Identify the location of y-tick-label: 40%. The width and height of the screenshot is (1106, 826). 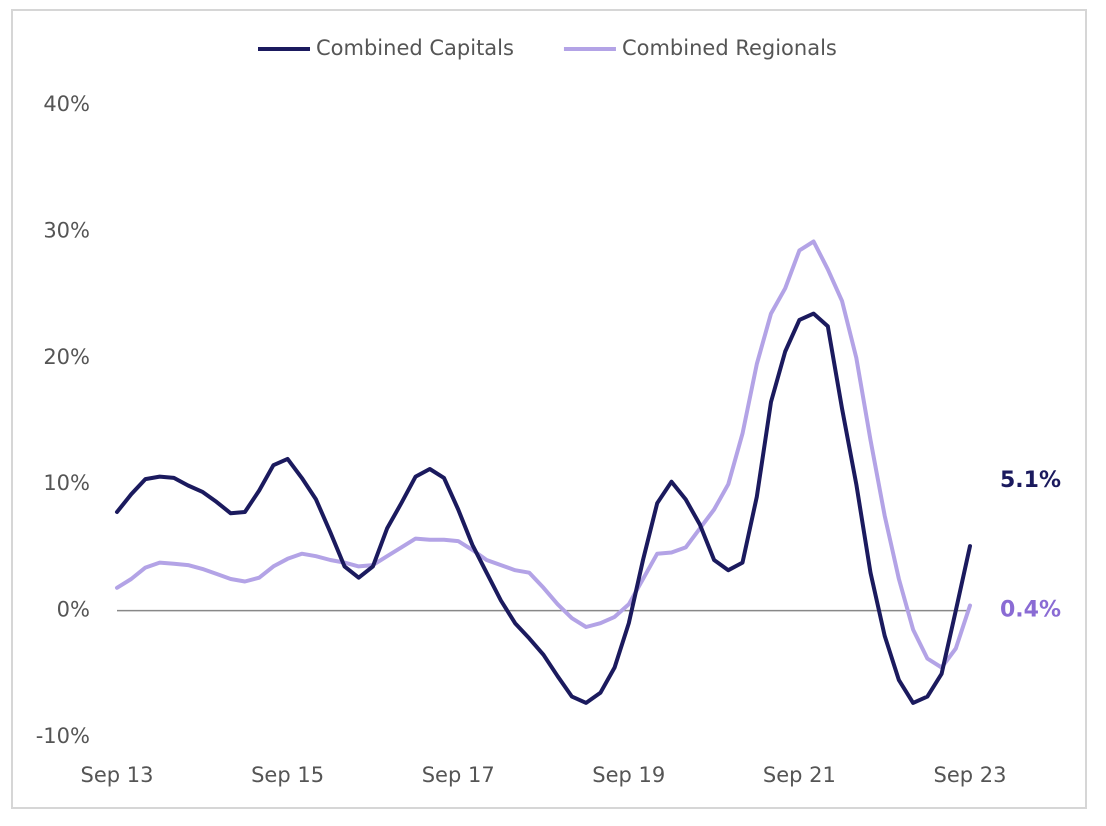
(66, 104).